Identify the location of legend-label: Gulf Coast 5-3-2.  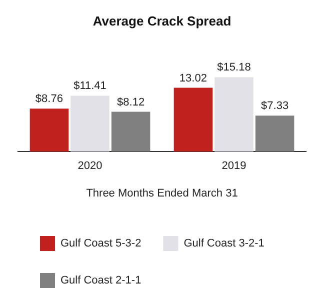
(101, 244).